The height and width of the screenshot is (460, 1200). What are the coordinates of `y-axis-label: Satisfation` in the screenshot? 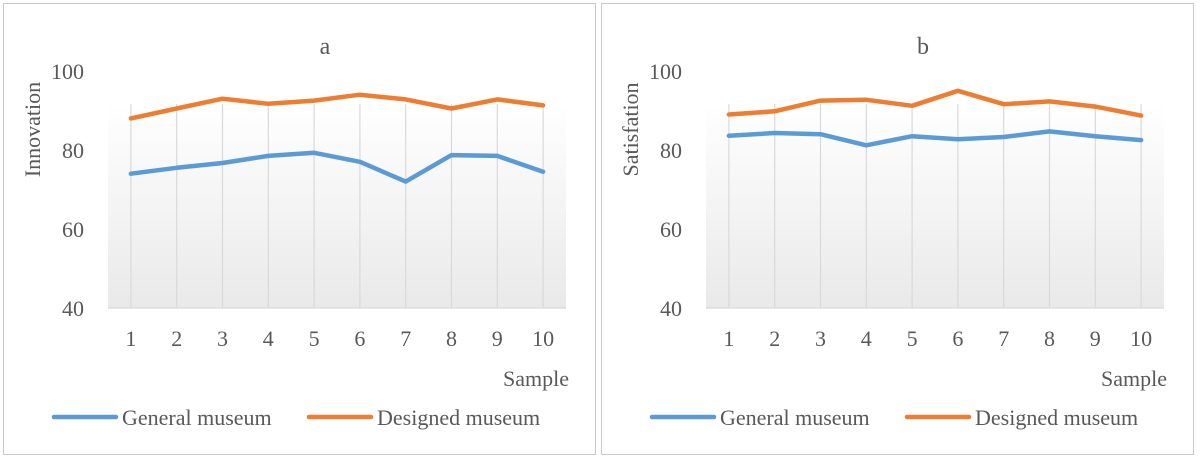 It's located at (630, 129).